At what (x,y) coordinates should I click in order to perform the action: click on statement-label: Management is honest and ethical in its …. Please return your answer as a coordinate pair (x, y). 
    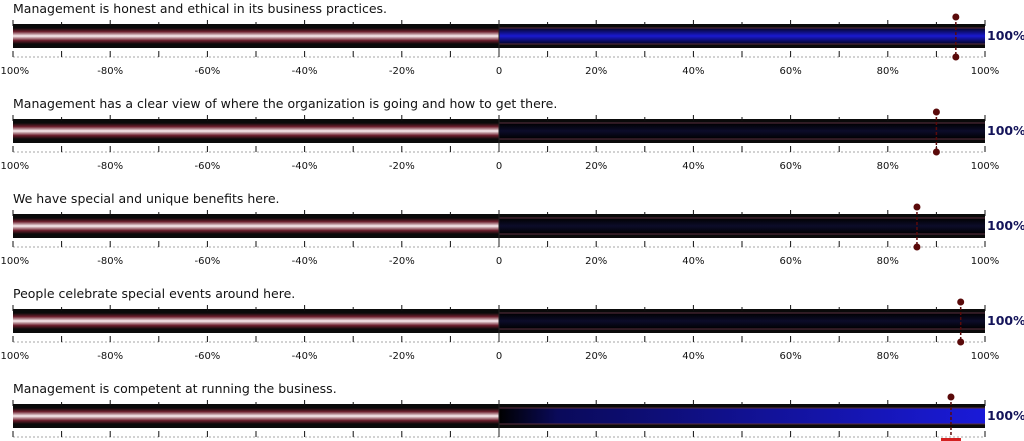
    Looking at the image, I should click on (200, 8).